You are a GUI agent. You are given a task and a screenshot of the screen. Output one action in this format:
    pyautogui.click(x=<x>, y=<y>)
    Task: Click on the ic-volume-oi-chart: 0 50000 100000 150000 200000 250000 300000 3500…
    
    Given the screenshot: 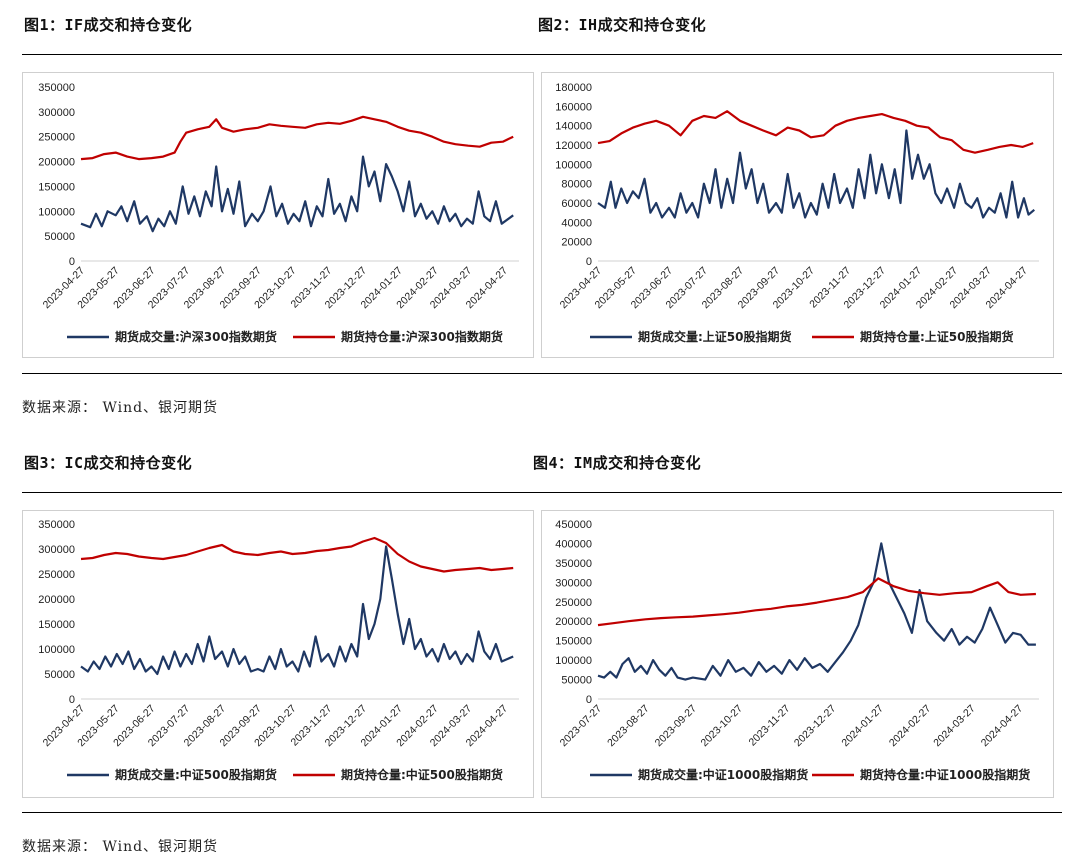 What is the action you would take?
    pyautogui.click(x=278, y=650)
    